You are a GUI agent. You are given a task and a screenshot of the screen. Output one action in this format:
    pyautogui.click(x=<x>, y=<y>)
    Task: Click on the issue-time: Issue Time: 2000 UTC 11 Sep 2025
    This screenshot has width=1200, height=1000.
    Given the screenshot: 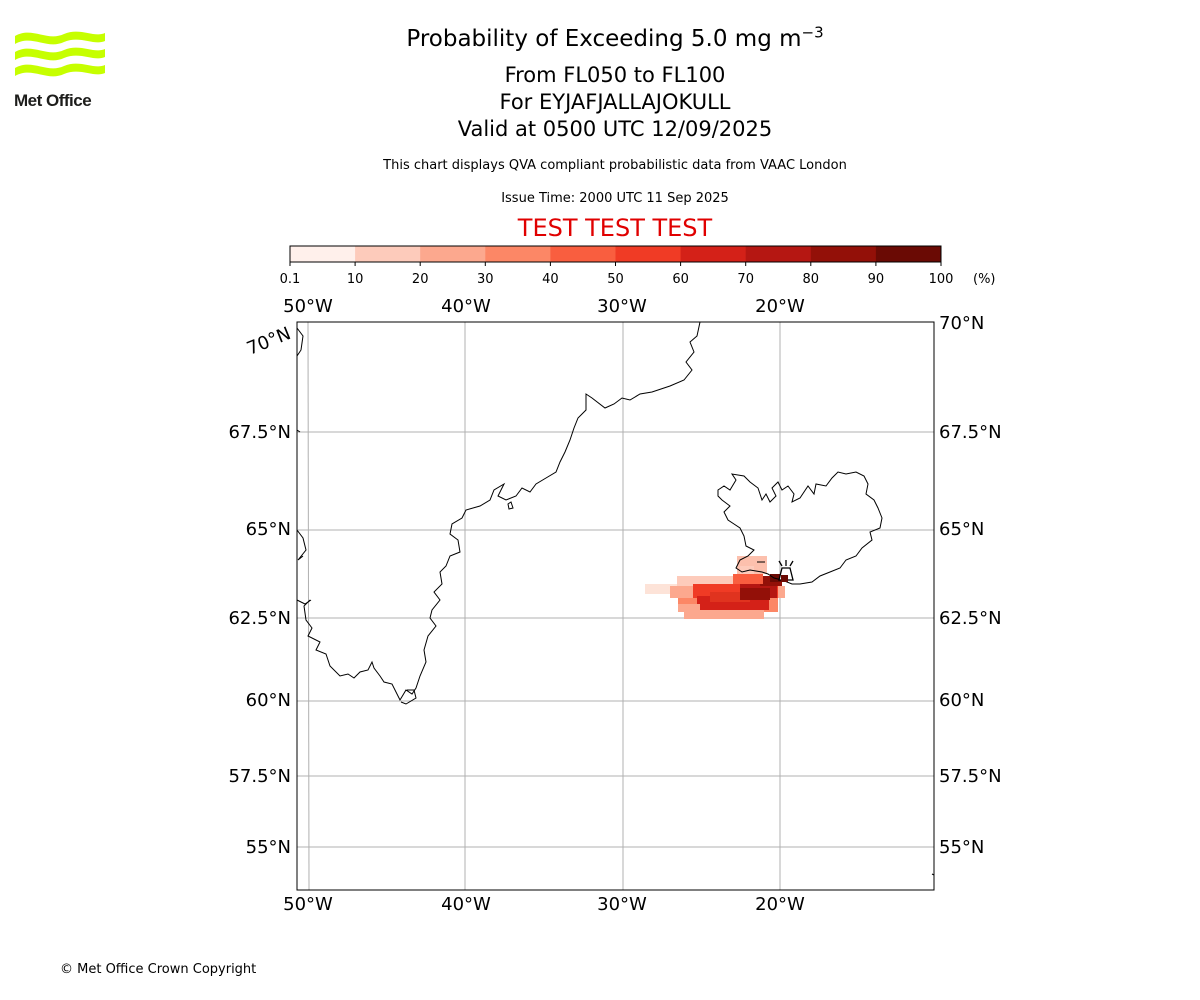 What is the action you would take?
    pyautogui.click(x=615, y=198)
    